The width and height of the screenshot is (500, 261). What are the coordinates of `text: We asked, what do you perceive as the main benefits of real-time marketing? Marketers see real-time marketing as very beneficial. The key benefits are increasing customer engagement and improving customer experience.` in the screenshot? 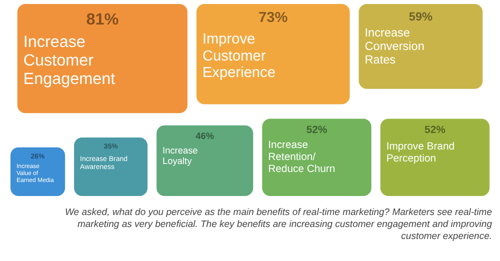 It's located at (279, 224).